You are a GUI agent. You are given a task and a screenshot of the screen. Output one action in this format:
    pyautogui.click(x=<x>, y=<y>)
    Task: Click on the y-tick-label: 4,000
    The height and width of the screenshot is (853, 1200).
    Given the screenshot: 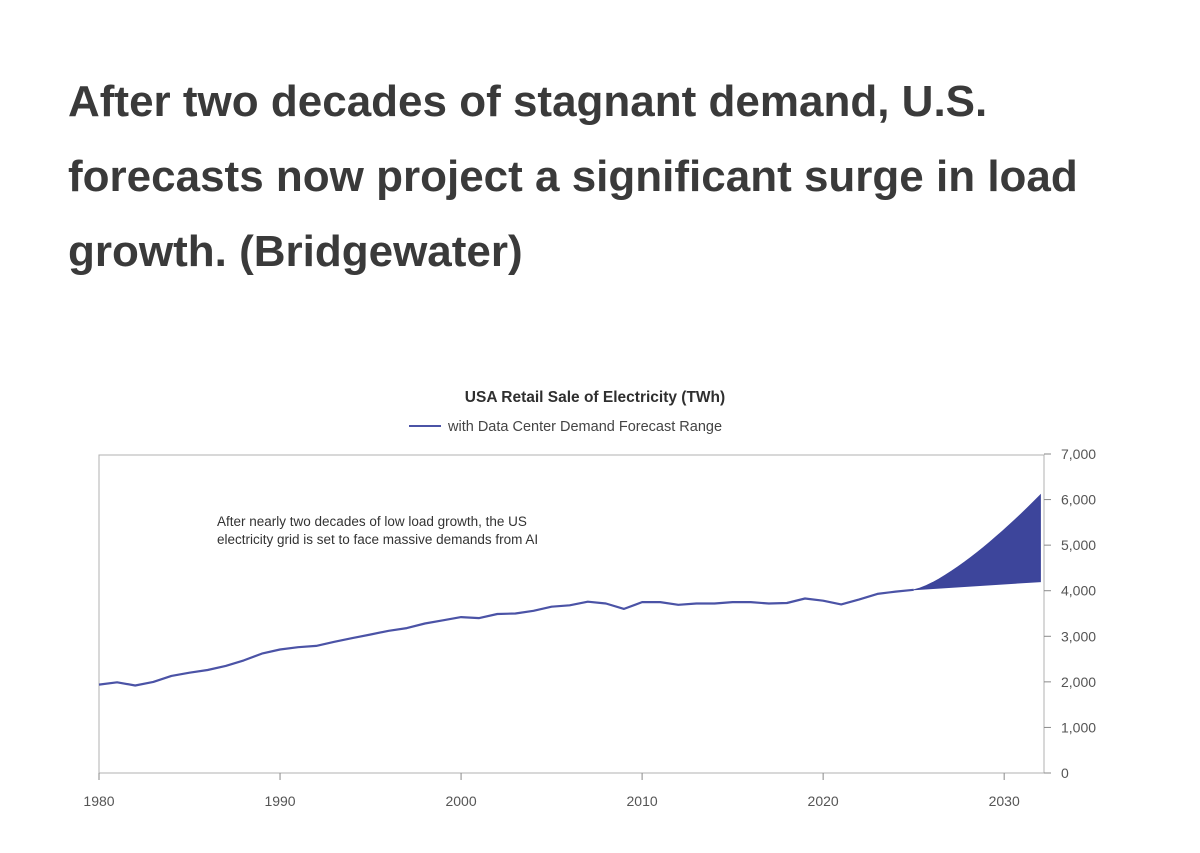 What is the action you would take?
    pyautogui.click(x=1078, y=591)
    